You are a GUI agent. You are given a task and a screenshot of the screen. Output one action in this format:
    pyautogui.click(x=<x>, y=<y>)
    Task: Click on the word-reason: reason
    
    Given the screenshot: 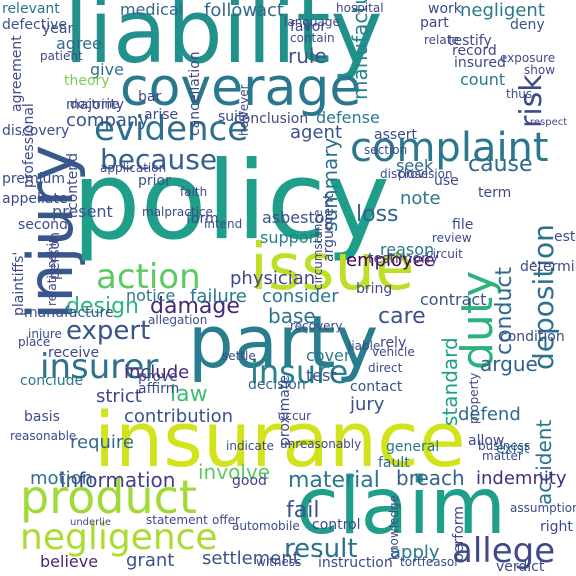 What is the action you would take?
    pyautogui.click(x=407, y=249)
    